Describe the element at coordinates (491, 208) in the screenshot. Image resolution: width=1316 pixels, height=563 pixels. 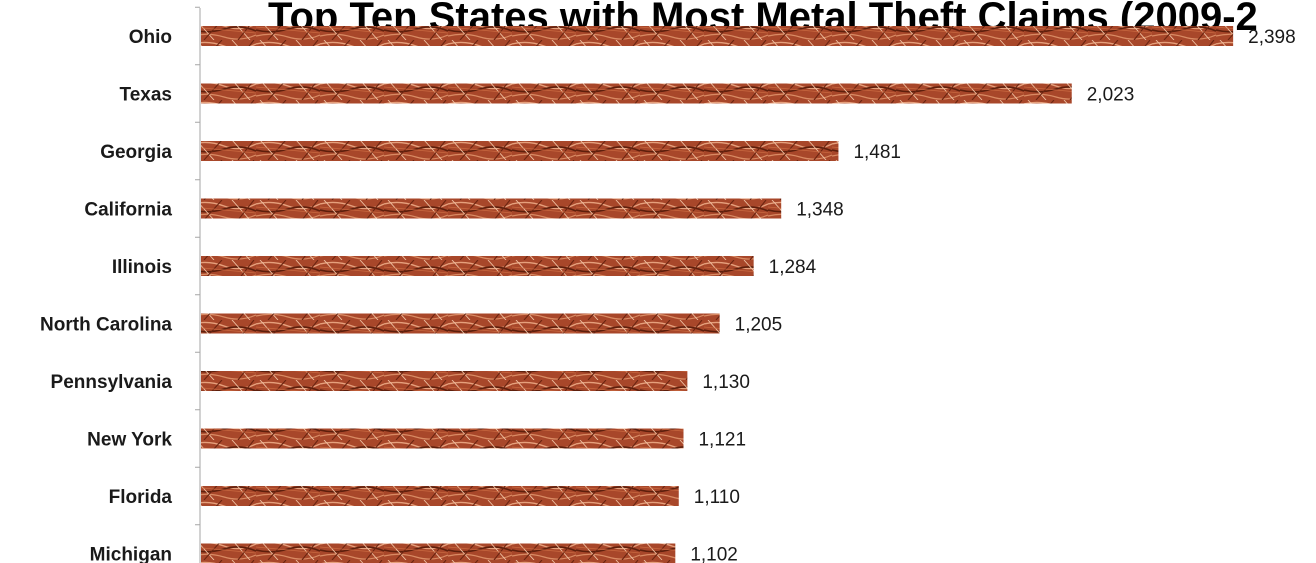
I see `bar-california` at that location.